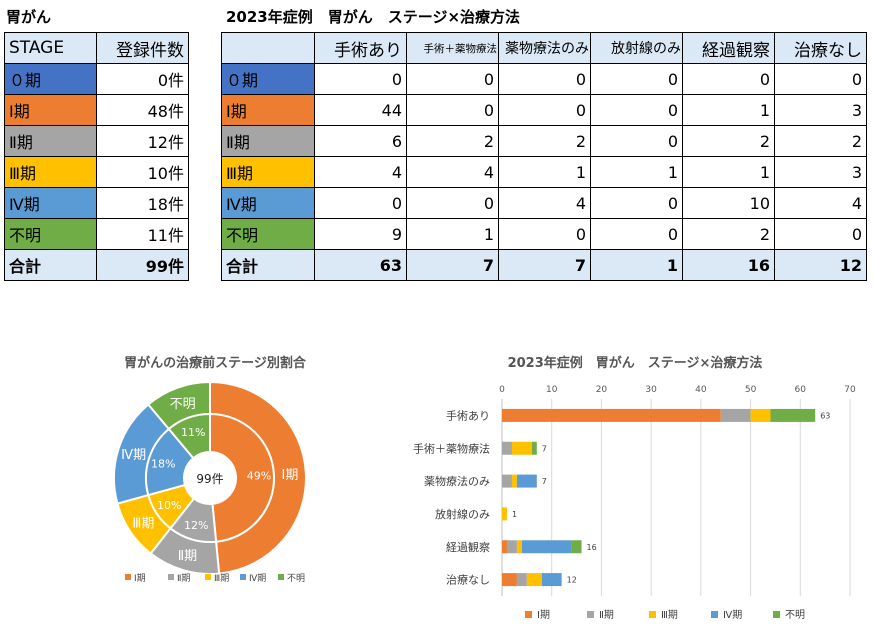 This screenshot has height=639, width=874. What do you see at coordinates (544, 234) in the screenshot?
I see `table-row: 不明 9 1 0 0 2 0` at bounding box center [544, 234].